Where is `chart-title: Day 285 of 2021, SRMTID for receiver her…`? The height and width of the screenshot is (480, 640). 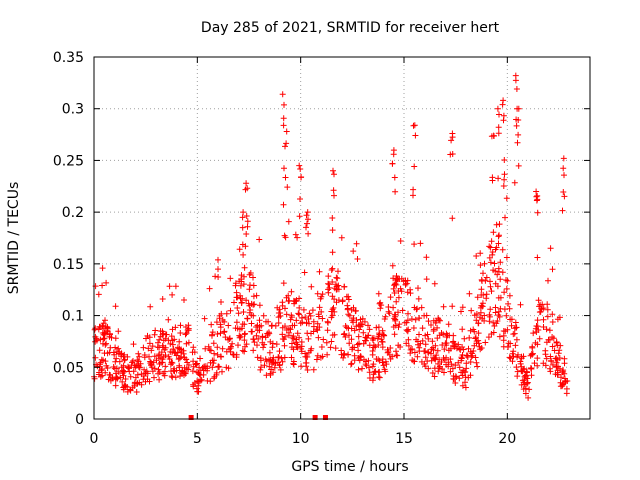
chart-title: Day 285 of 2021, SRMTID for receiver her… is located at coordinates (350, 28).